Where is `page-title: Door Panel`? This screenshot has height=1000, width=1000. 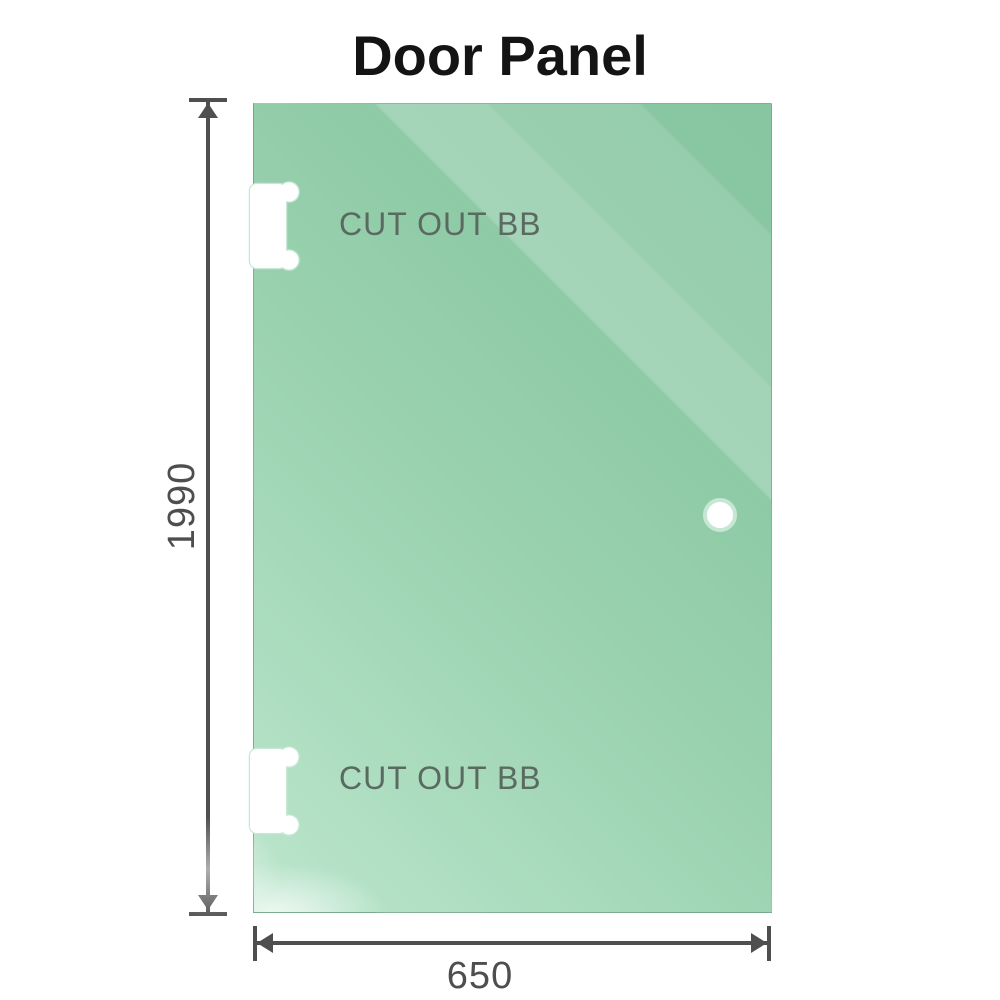 page-title: Door Panel is located at coordinates (500, 55).